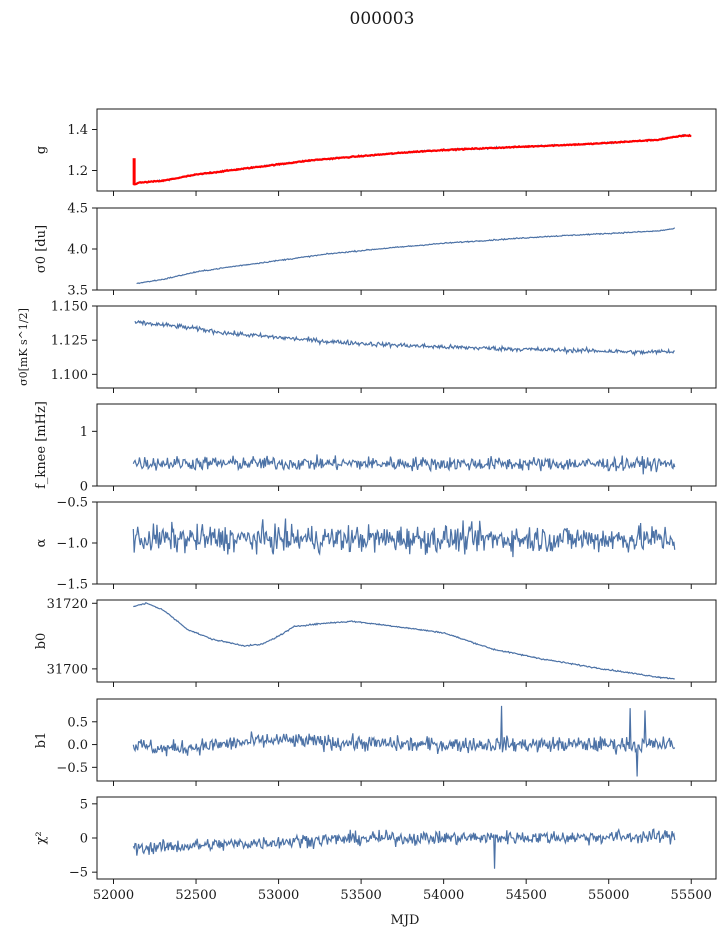 Image resolution: width=725 pixels, height=936 pixels. What do you see at coordinates (77, 291) in the screenshot?
I see `y-tick-label: 3.5` at bounding box center [77, 291].